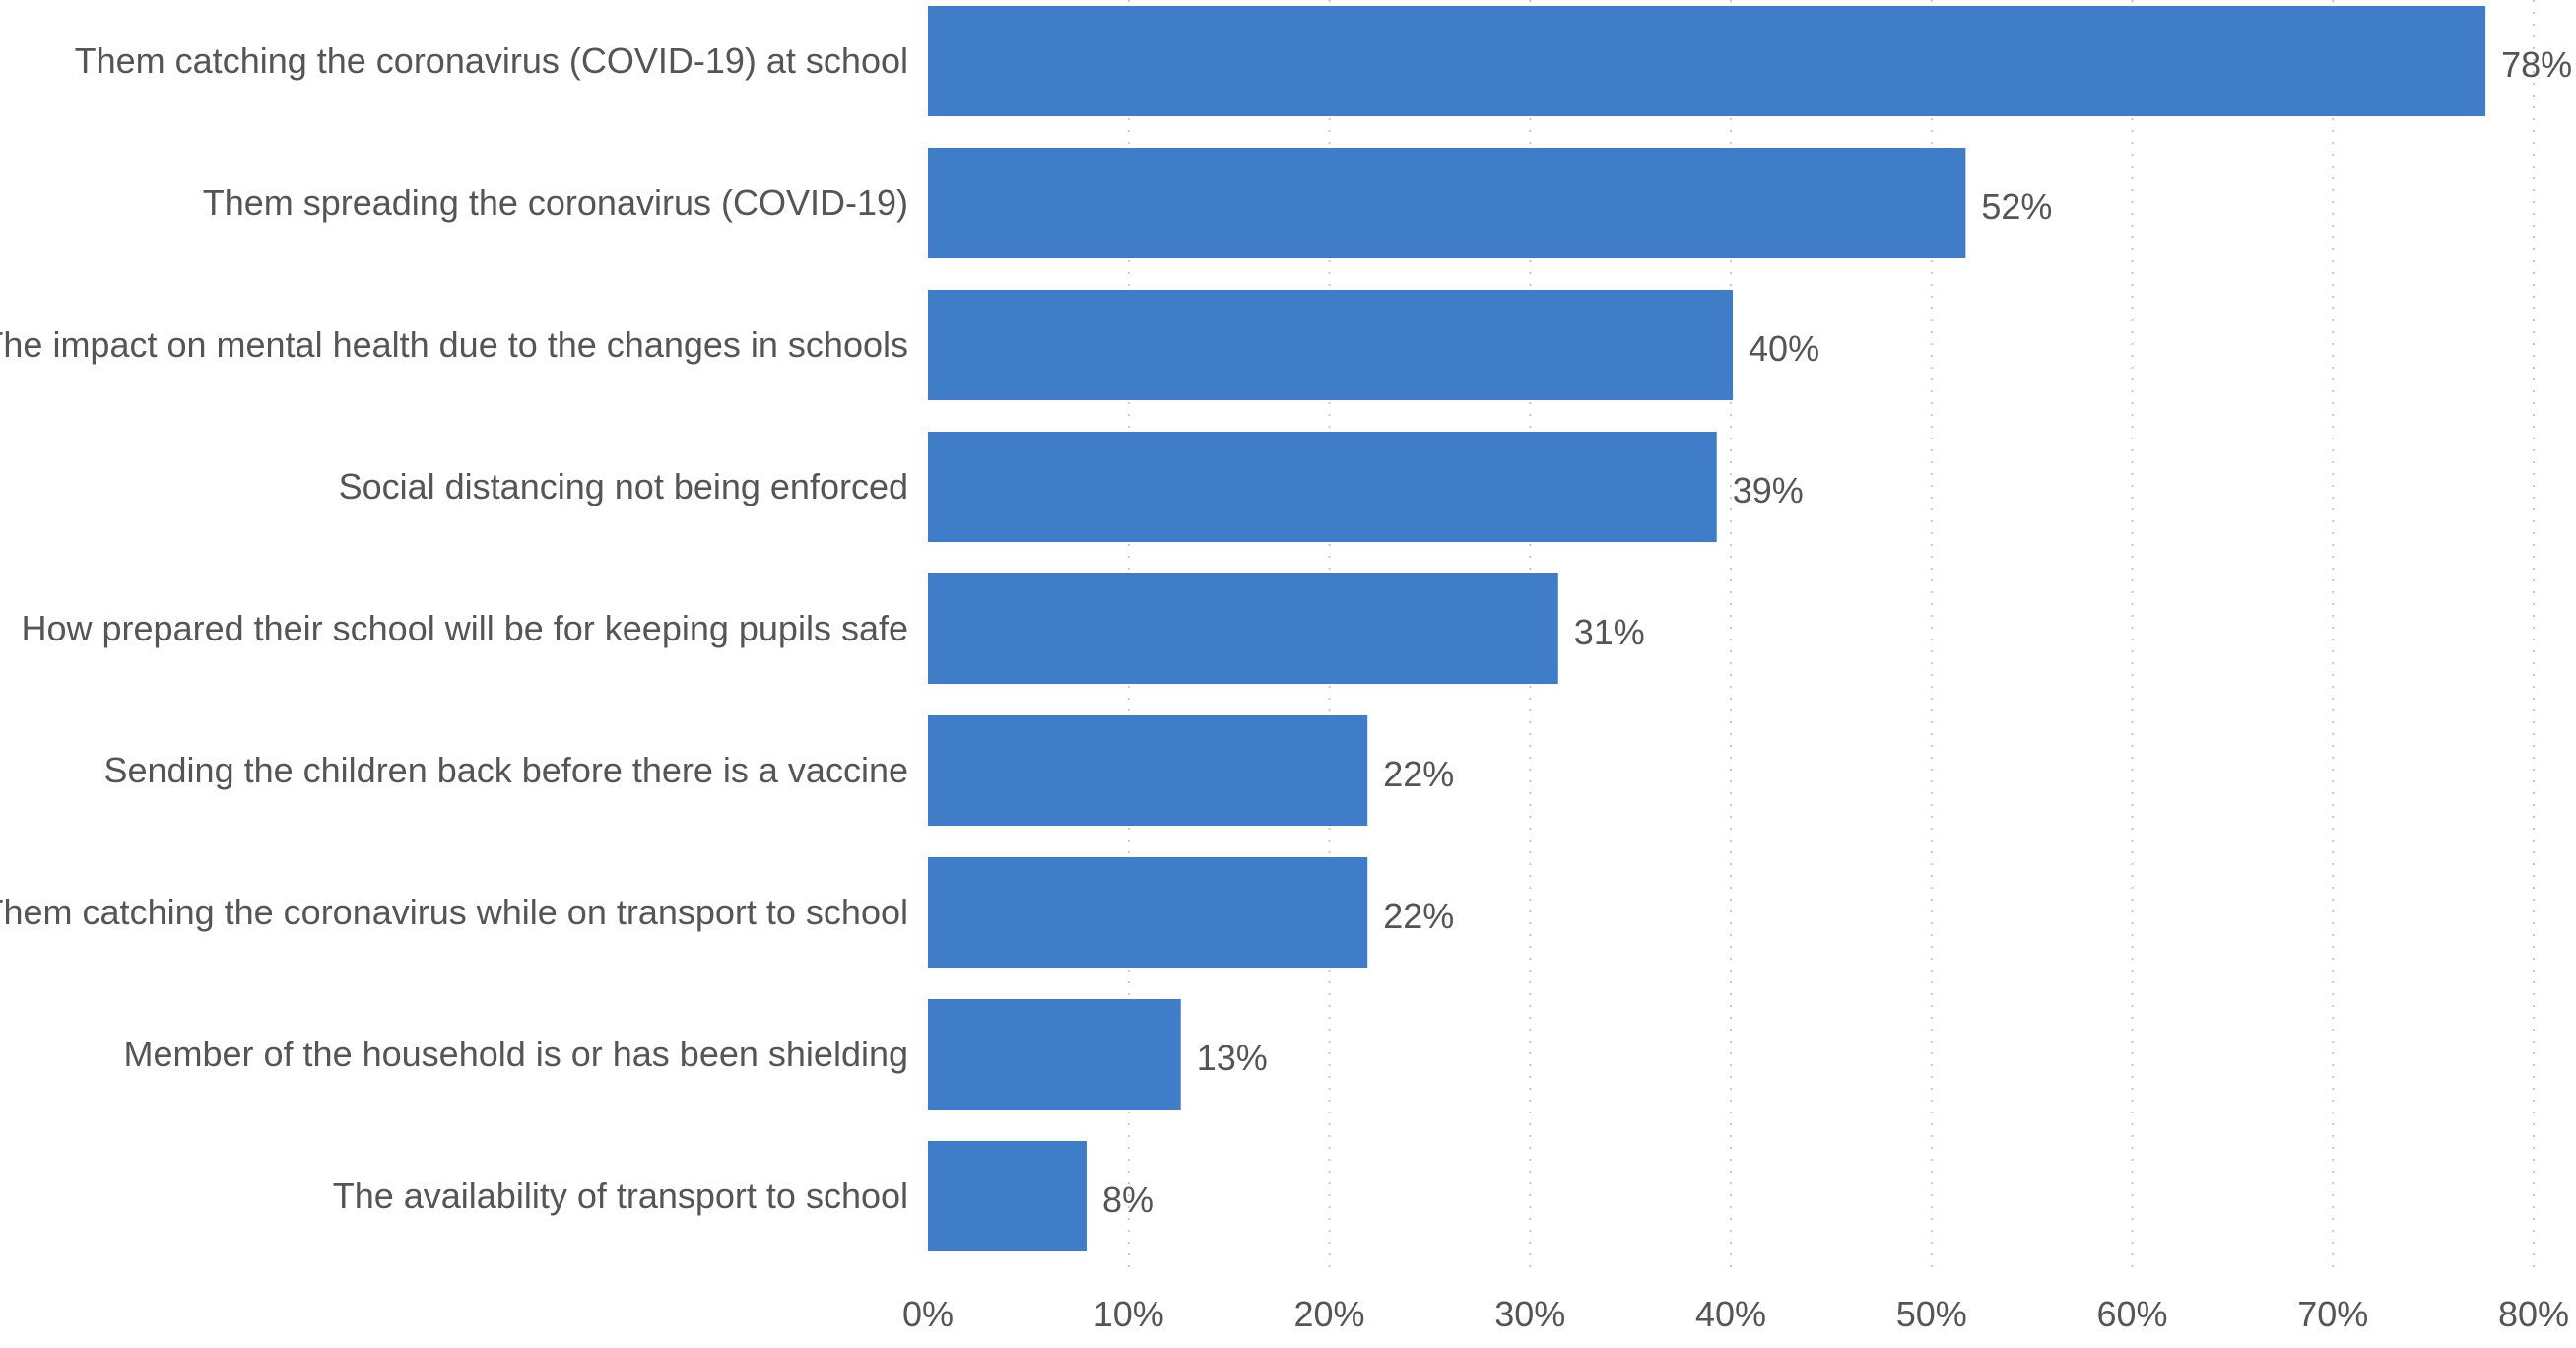 This screenshot has height=1348, width=2576. What do you see at coordinates (2017, 206) in the screenshot?
I see `data-label-2: 52%` at bounding box center [2017, 206].